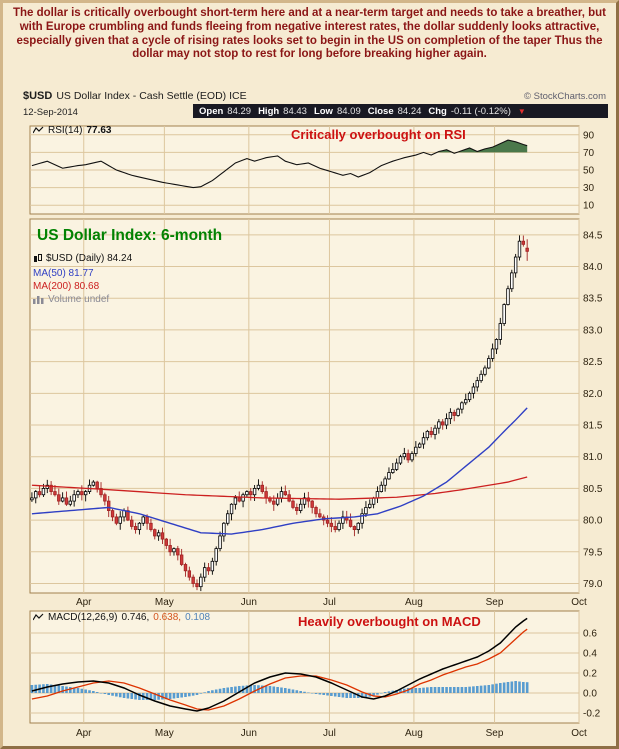  Describe the element at coordinates (593, 521) in the screenshot. I see `svg-text: 80.0` at that location.